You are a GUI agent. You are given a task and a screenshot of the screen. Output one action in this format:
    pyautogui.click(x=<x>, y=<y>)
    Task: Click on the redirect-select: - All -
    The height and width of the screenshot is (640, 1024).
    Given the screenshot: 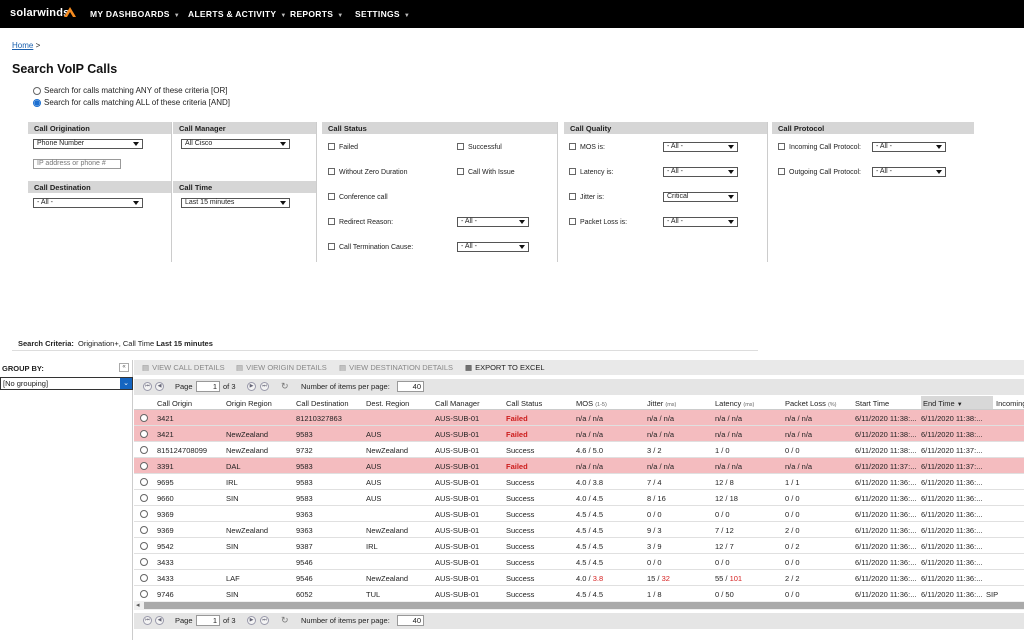 What is the action you would take?
    pyautogui.click(x=493, y=222)
    